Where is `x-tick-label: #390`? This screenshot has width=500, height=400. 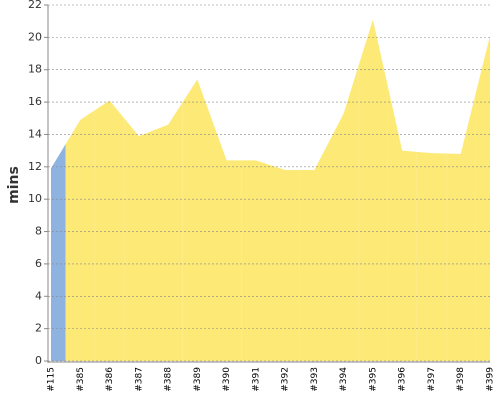
x-tick-label: #390 is located at coordinates (227, 379).